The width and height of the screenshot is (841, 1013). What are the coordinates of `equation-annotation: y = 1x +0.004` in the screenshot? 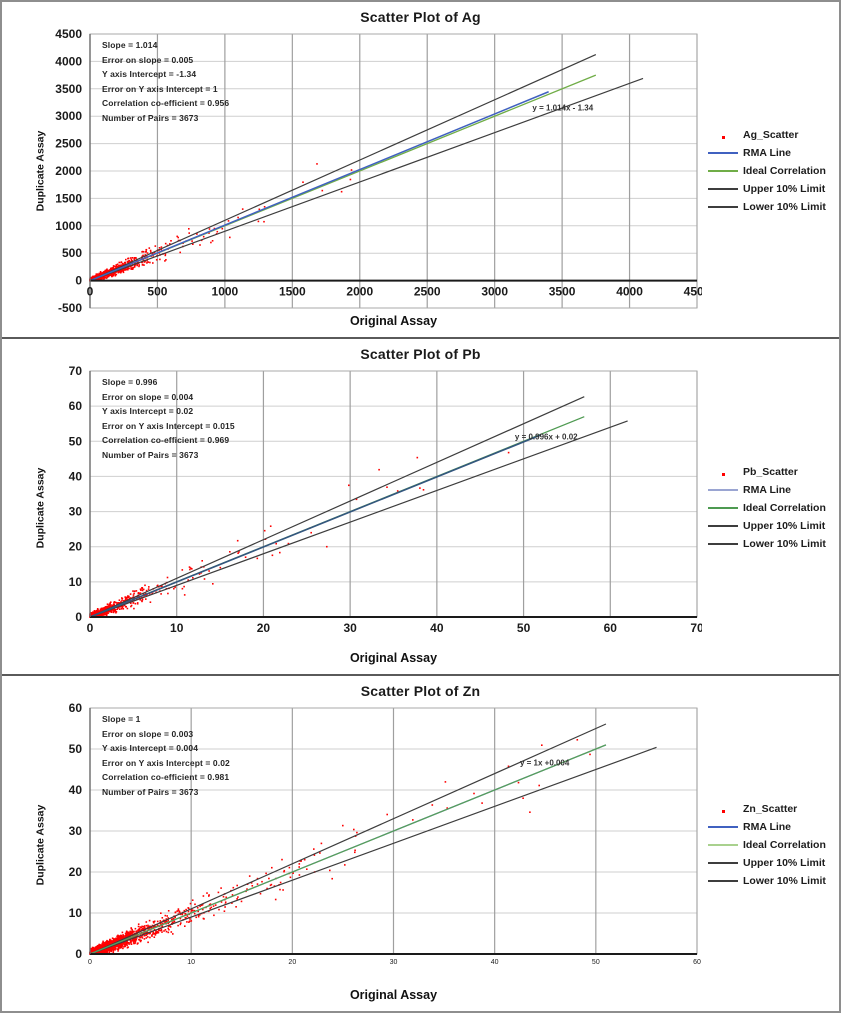 It's located at (545, 762).